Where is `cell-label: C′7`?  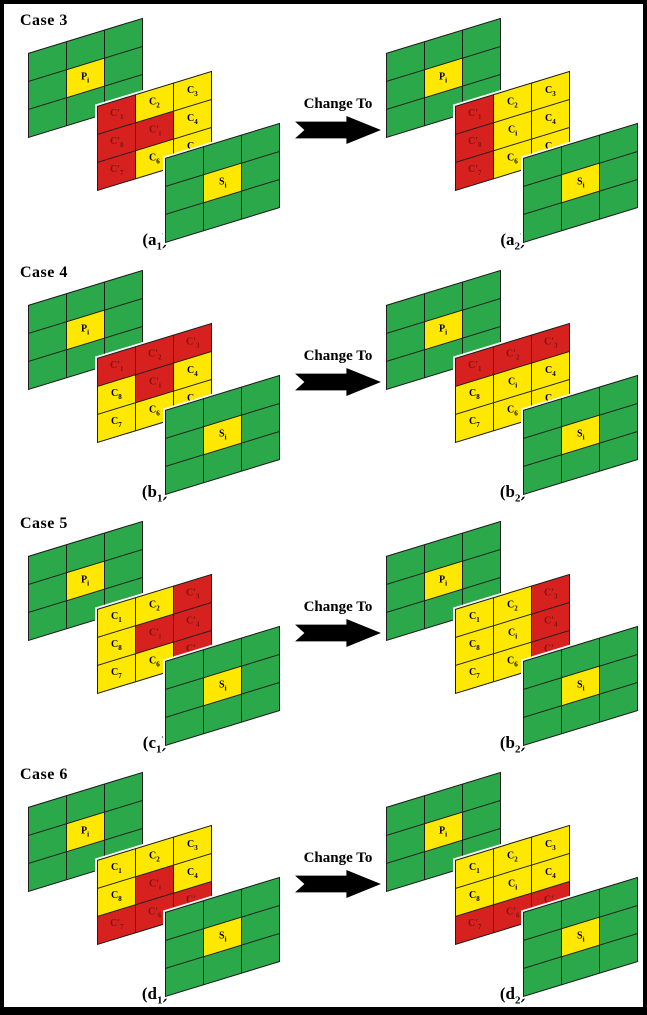 cell-label: C′7 is located at coordinates (474, 924).